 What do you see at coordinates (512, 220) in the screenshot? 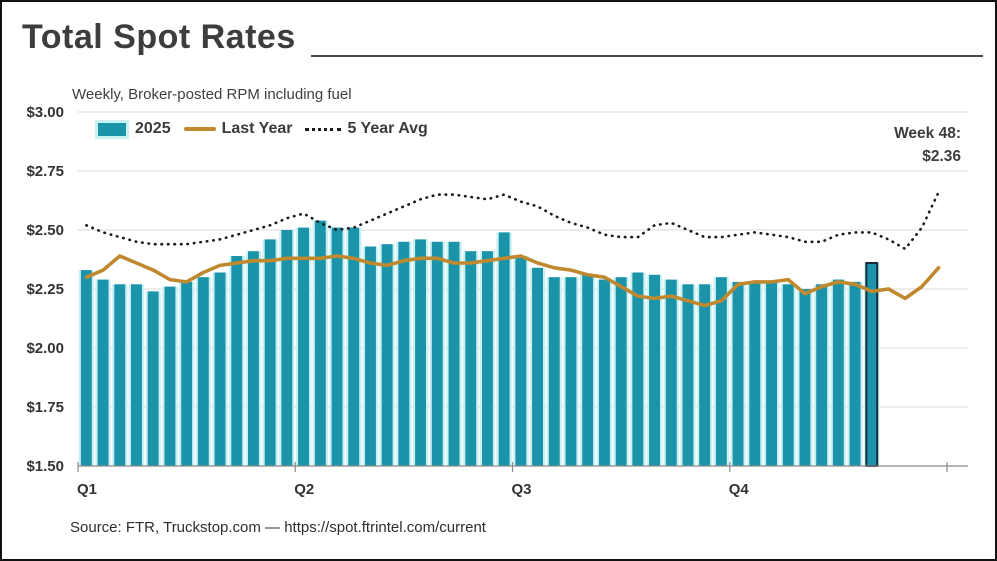
I see `five-year-avg-line` at bounding box center [512, 220].